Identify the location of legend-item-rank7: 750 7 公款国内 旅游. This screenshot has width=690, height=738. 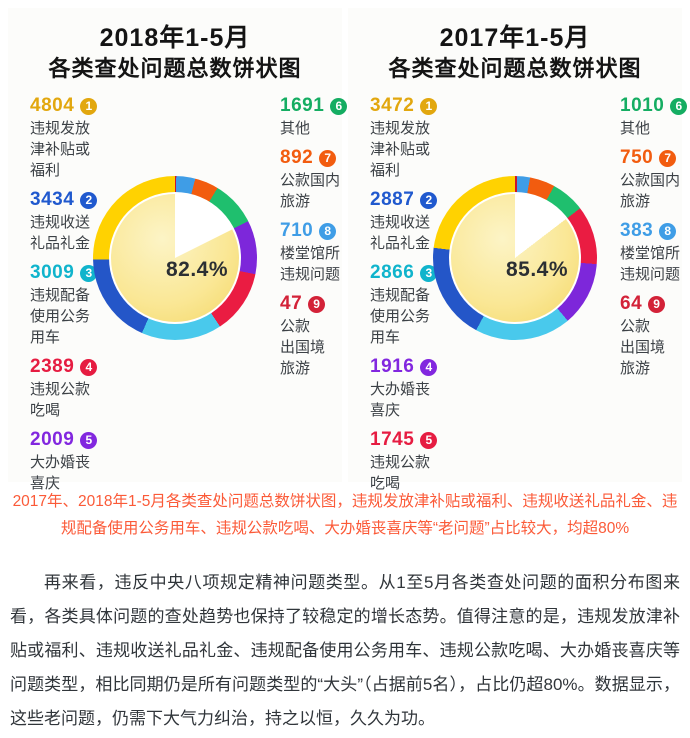
(655, 180).